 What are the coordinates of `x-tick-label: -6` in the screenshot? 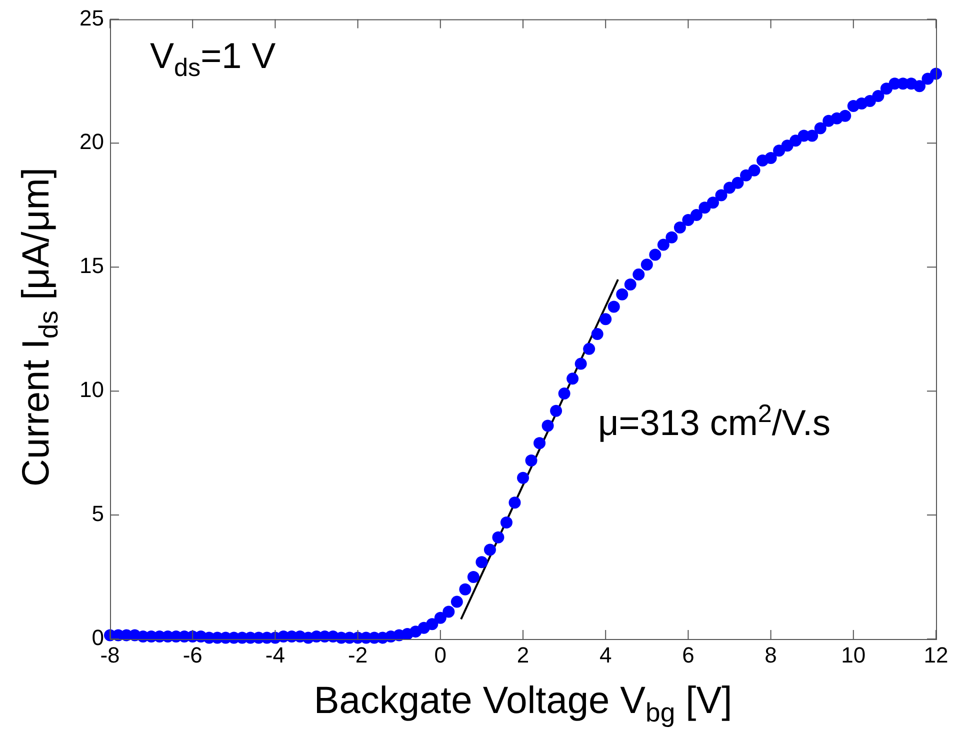 It's located at (192, 655).